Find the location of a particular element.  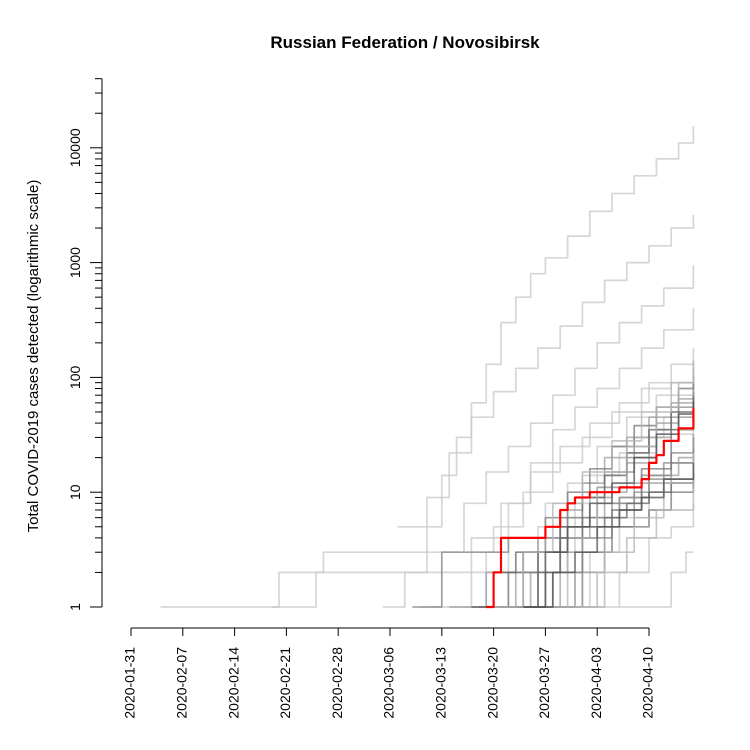

x-tick-label: 2020-02-21 is located at coordinates (285, 683).